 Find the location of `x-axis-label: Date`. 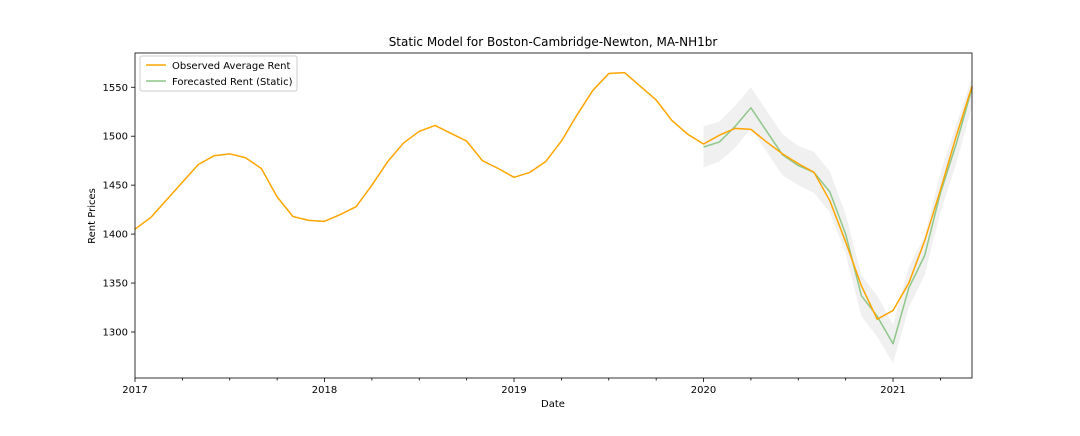

x-axis-label: Date is located at coordinates (553, 404).